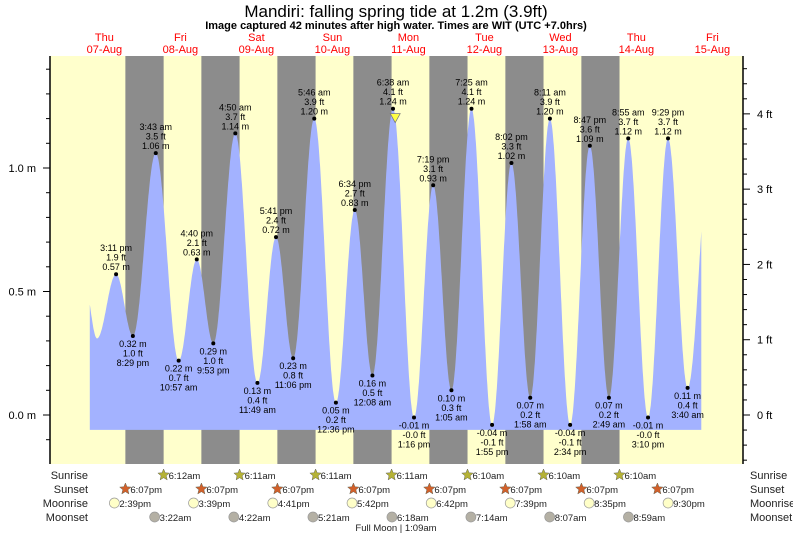 The width and height of the screenshot is (793, 537). Describe the element at coordinates (22, 416) in the screenshot. I see `left-tick-label: 0.0 m` at that location.